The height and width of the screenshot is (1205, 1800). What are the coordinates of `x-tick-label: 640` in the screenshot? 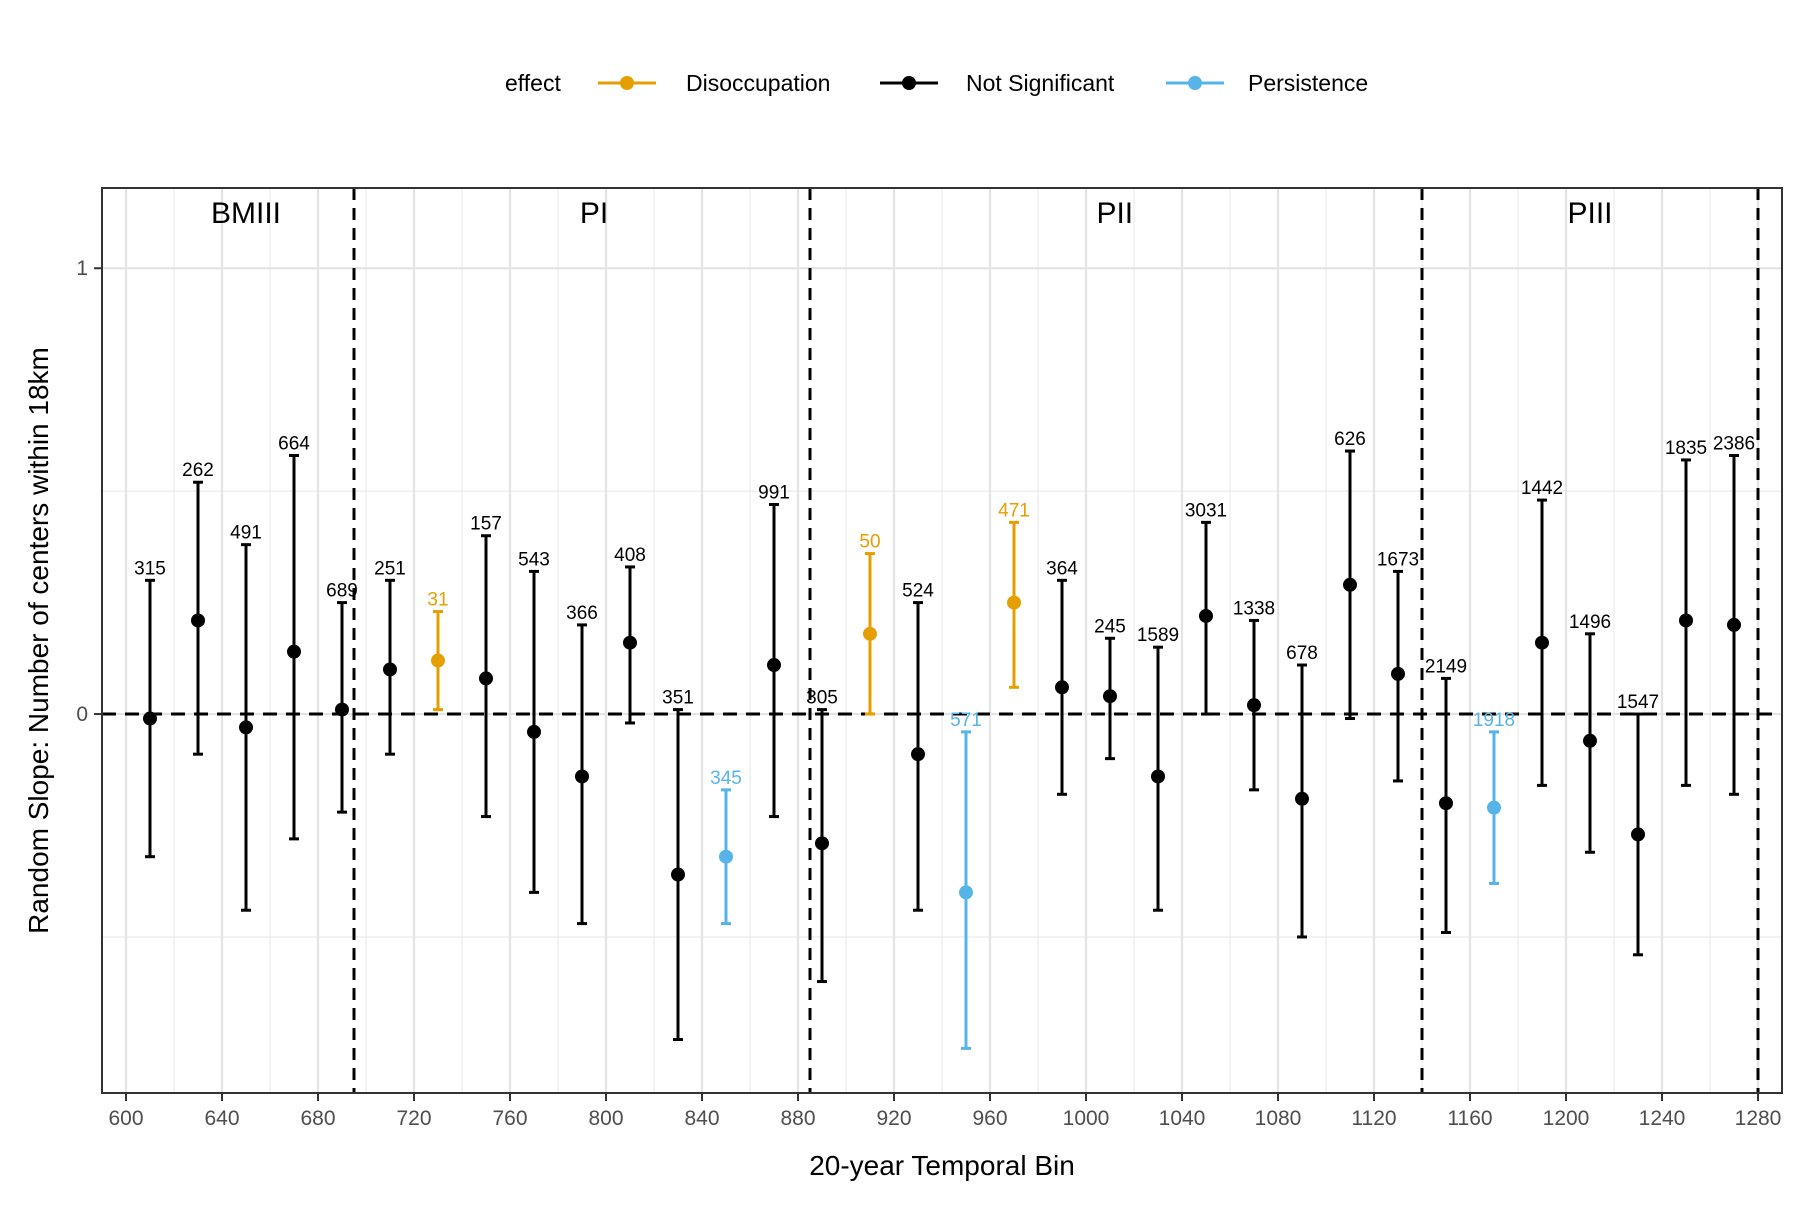 It's located at (221, 1118).